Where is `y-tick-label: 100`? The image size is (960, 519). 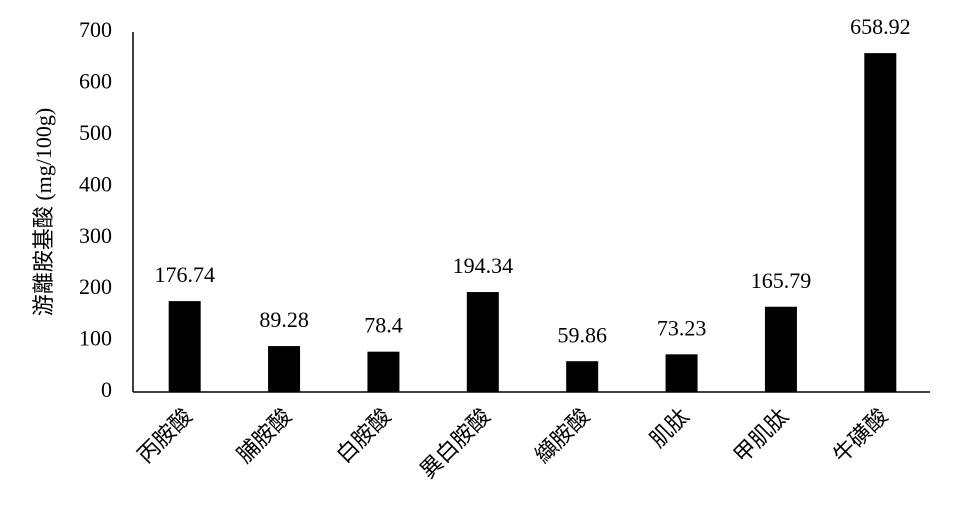
y-tick-label: 100 is located at coordinates (95, 338).